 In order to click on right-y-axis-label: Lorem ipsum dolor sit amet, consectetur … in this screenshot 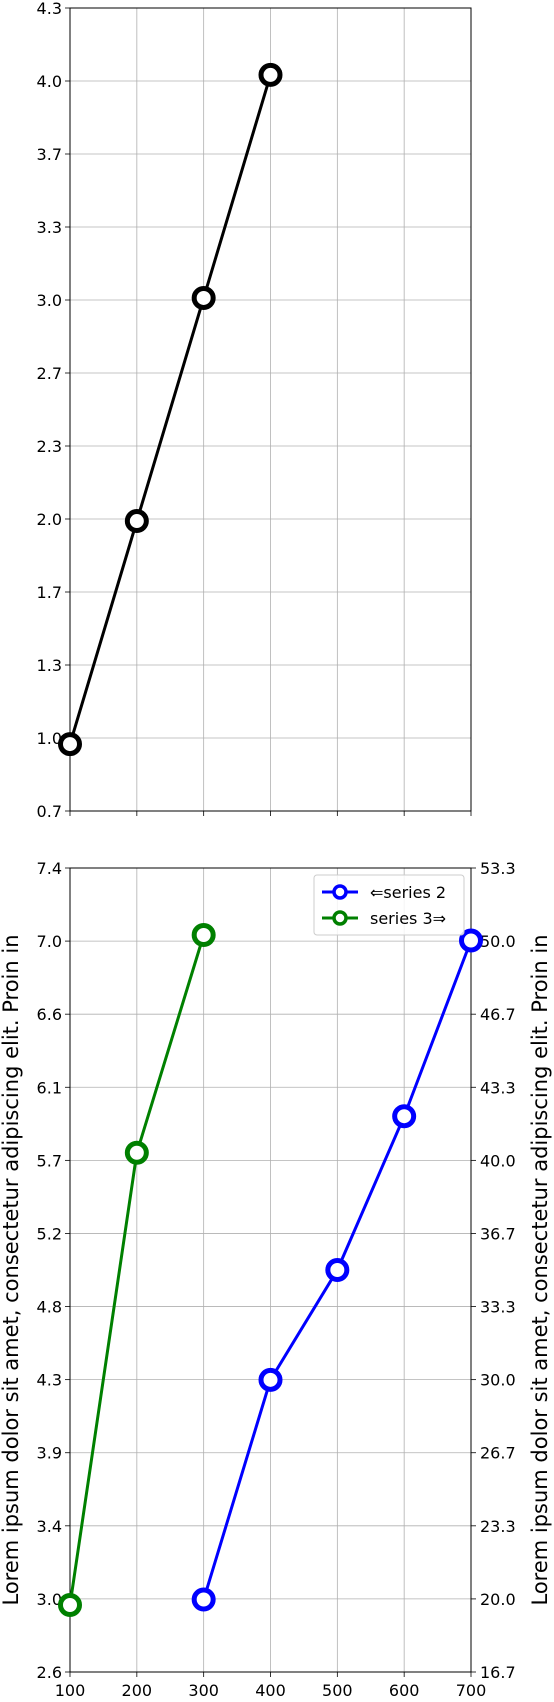, I will do `click(540, 1269)`.